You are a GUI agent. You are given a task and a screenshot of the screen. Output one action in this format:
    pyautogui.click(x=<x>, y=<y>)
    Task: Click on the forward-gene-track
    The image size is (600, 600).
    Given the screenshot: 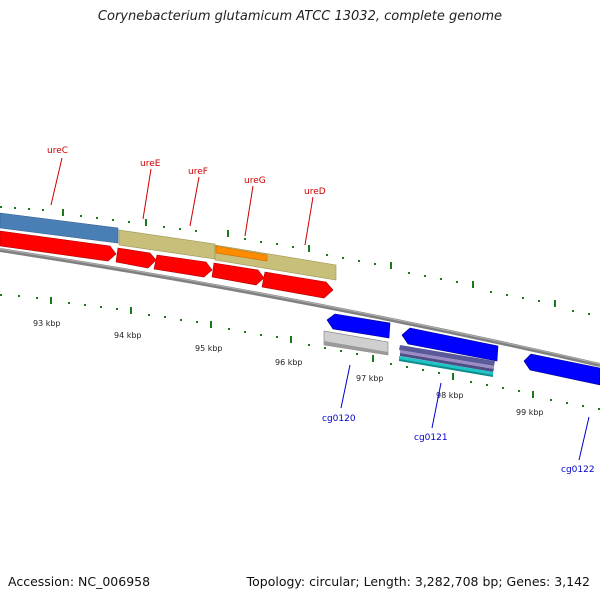 What is the action you would take?
    pyautogui.click(x=167, y=264)
    